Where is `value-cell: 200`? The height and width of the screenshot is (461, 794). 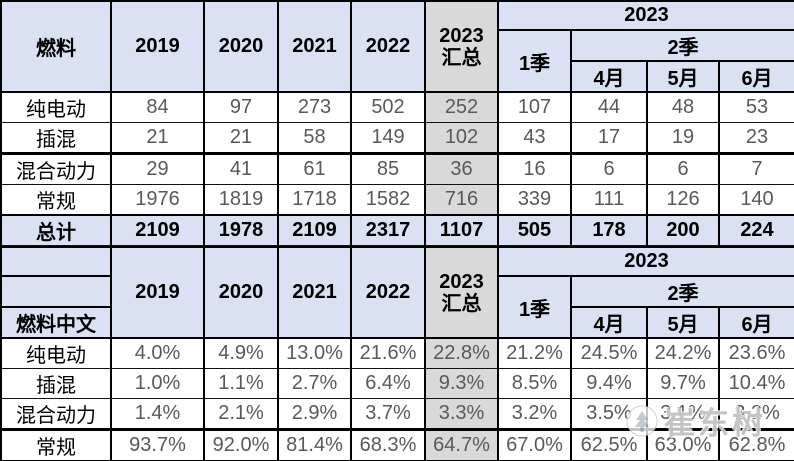
value-cell: 200 is located at coordinates (683, 230).